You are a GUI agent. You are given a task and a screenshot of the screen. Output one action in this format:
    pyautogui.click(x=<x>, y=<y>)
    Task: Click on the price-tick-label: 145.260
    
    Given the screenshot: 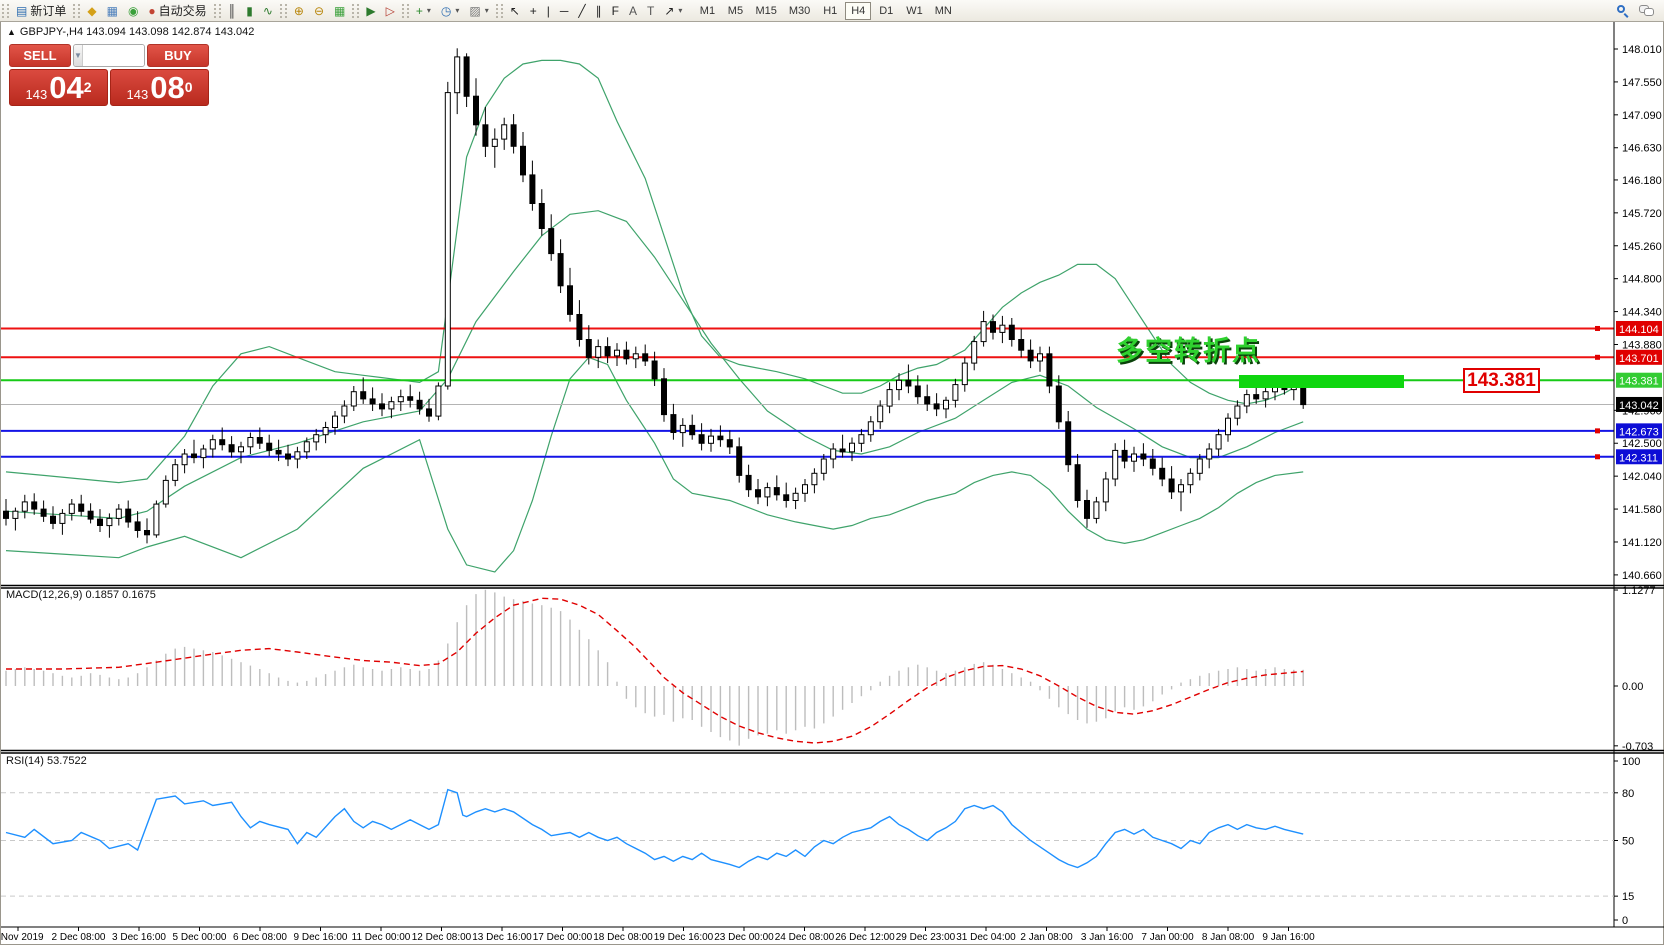 What is the action you would take?
    pyautogui.click(x=1642, y=247)
    